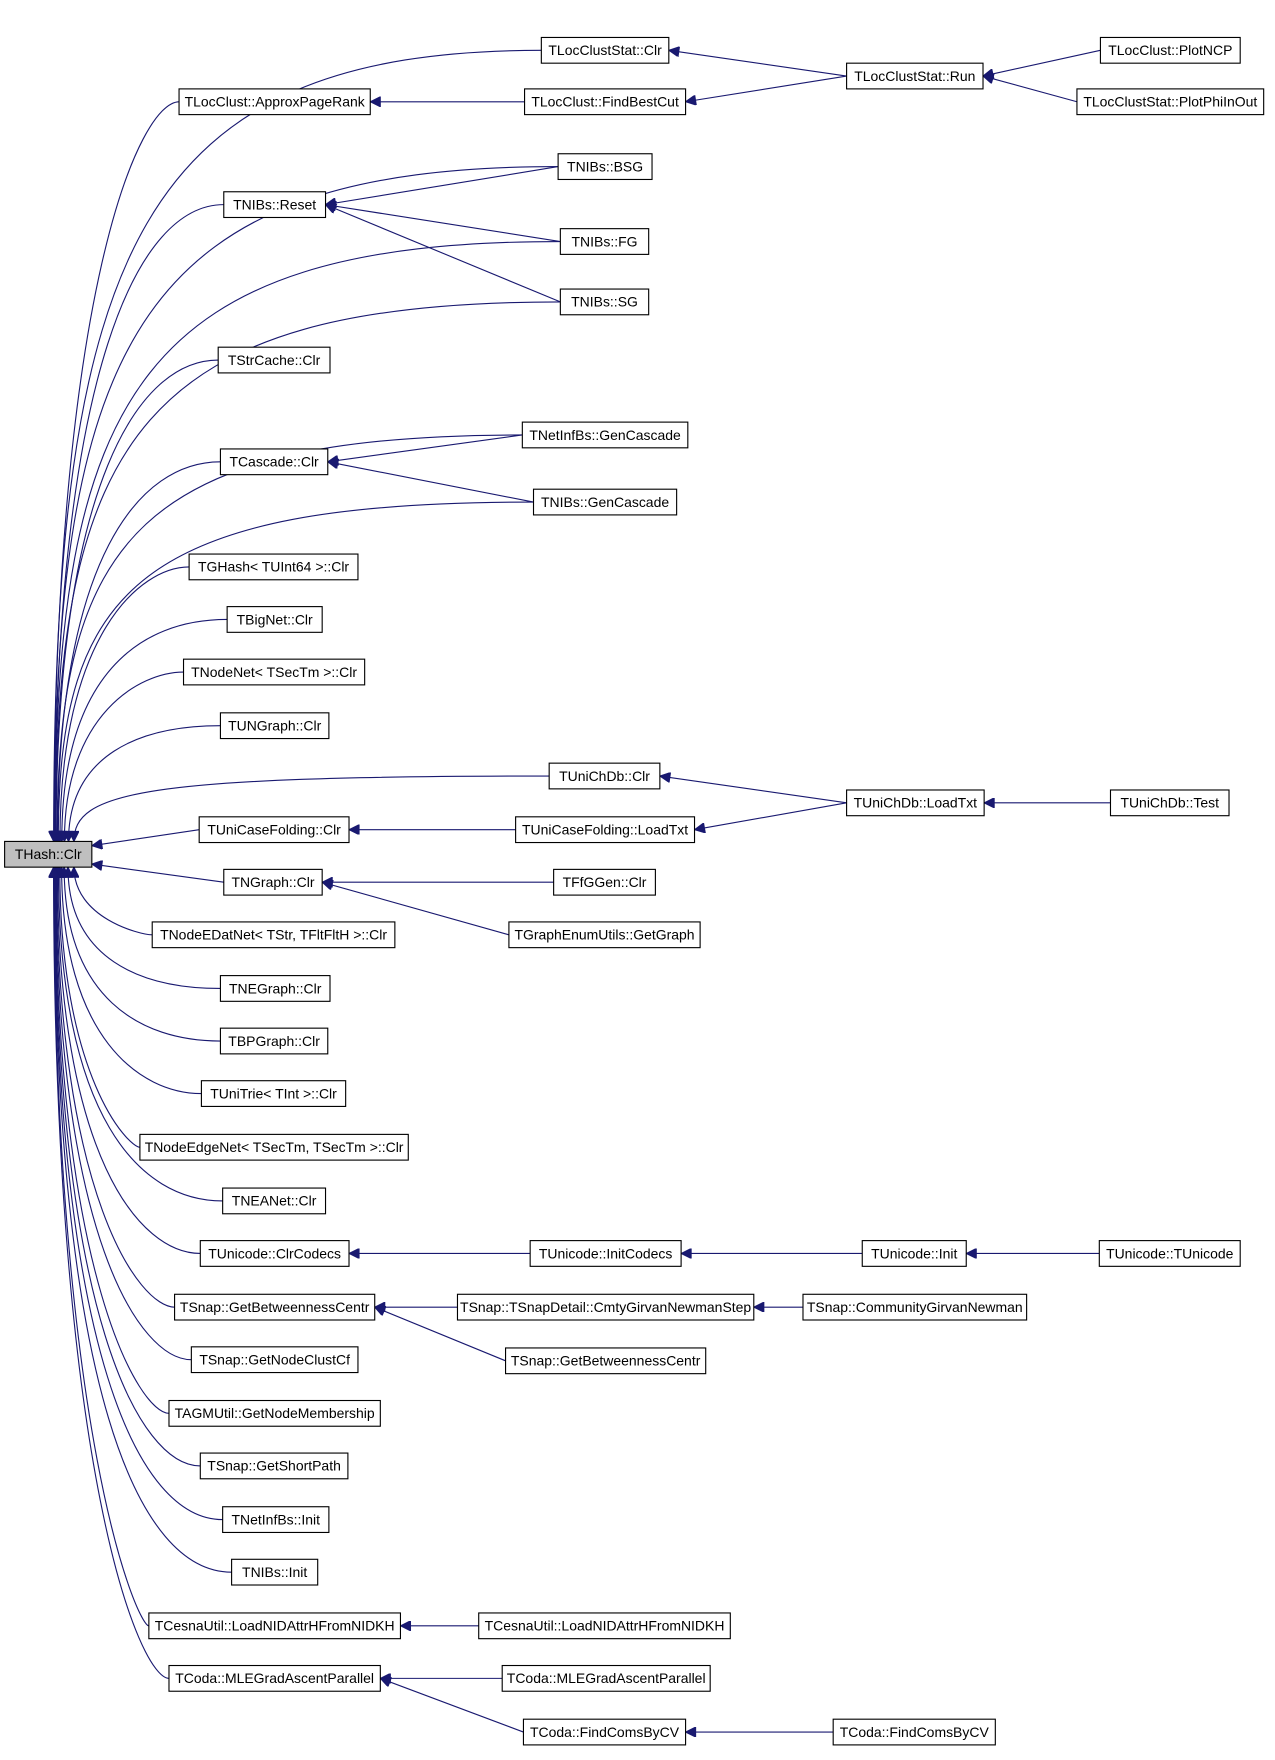  I want to click on node-label: TNIBs::FG, so click(605, 241).